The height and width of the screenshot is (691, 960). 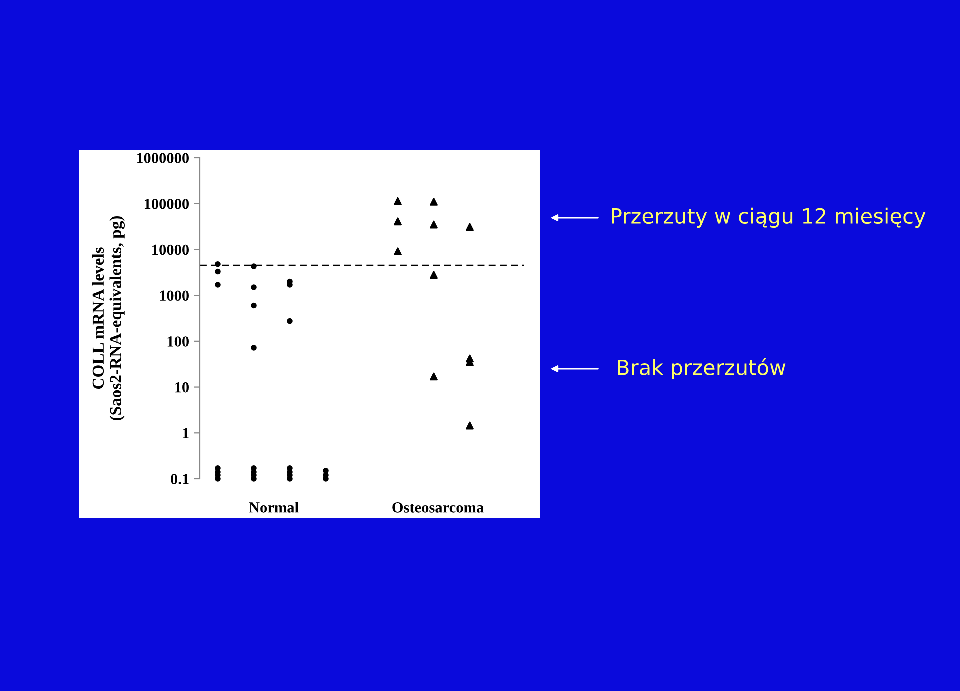 What do you see at coordinates (702, 369) in the screenshot?
I see `text: Brak przerzutów` at bounding box center [702, 369].